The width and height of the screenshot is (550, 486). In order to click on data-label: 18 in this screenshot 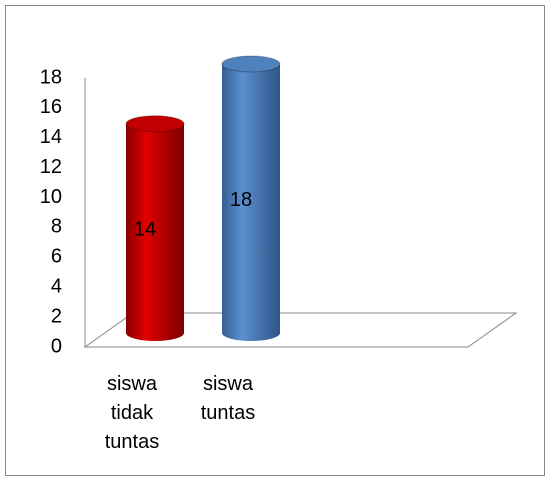, I will do `click(241, 200)`.